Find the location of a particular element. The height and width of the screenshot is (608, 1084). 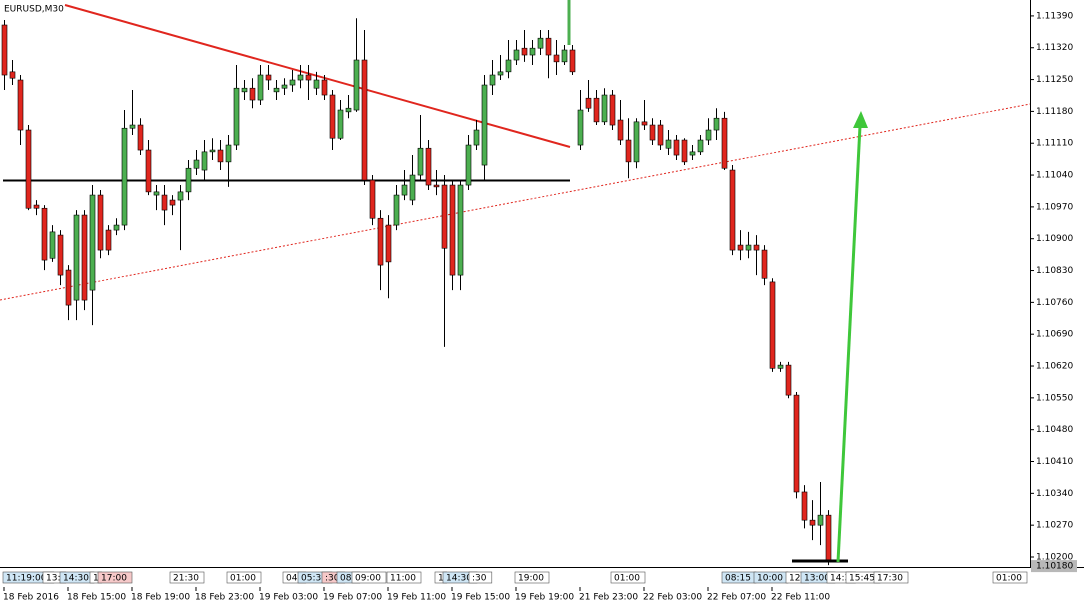

y-tick-label: 1.11180 is located at coordinates (1054, 112).